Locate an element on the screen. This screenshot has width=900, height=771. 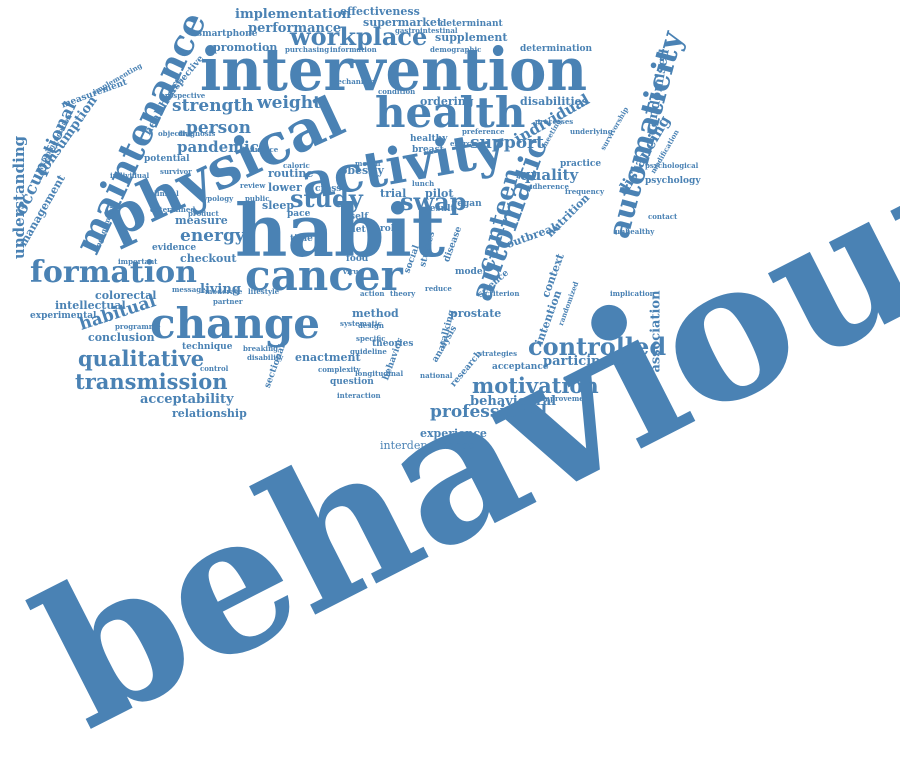
word-evidence: evidence is located at coordinates (174, 248).